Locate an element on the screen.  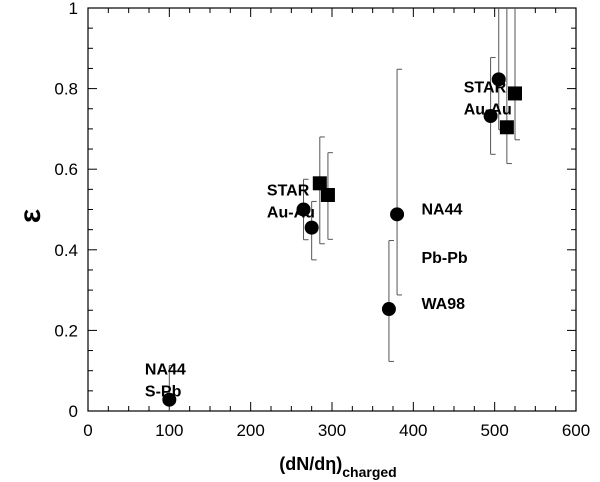
annotation-label: NA44 is located at coordinates (441, 209).